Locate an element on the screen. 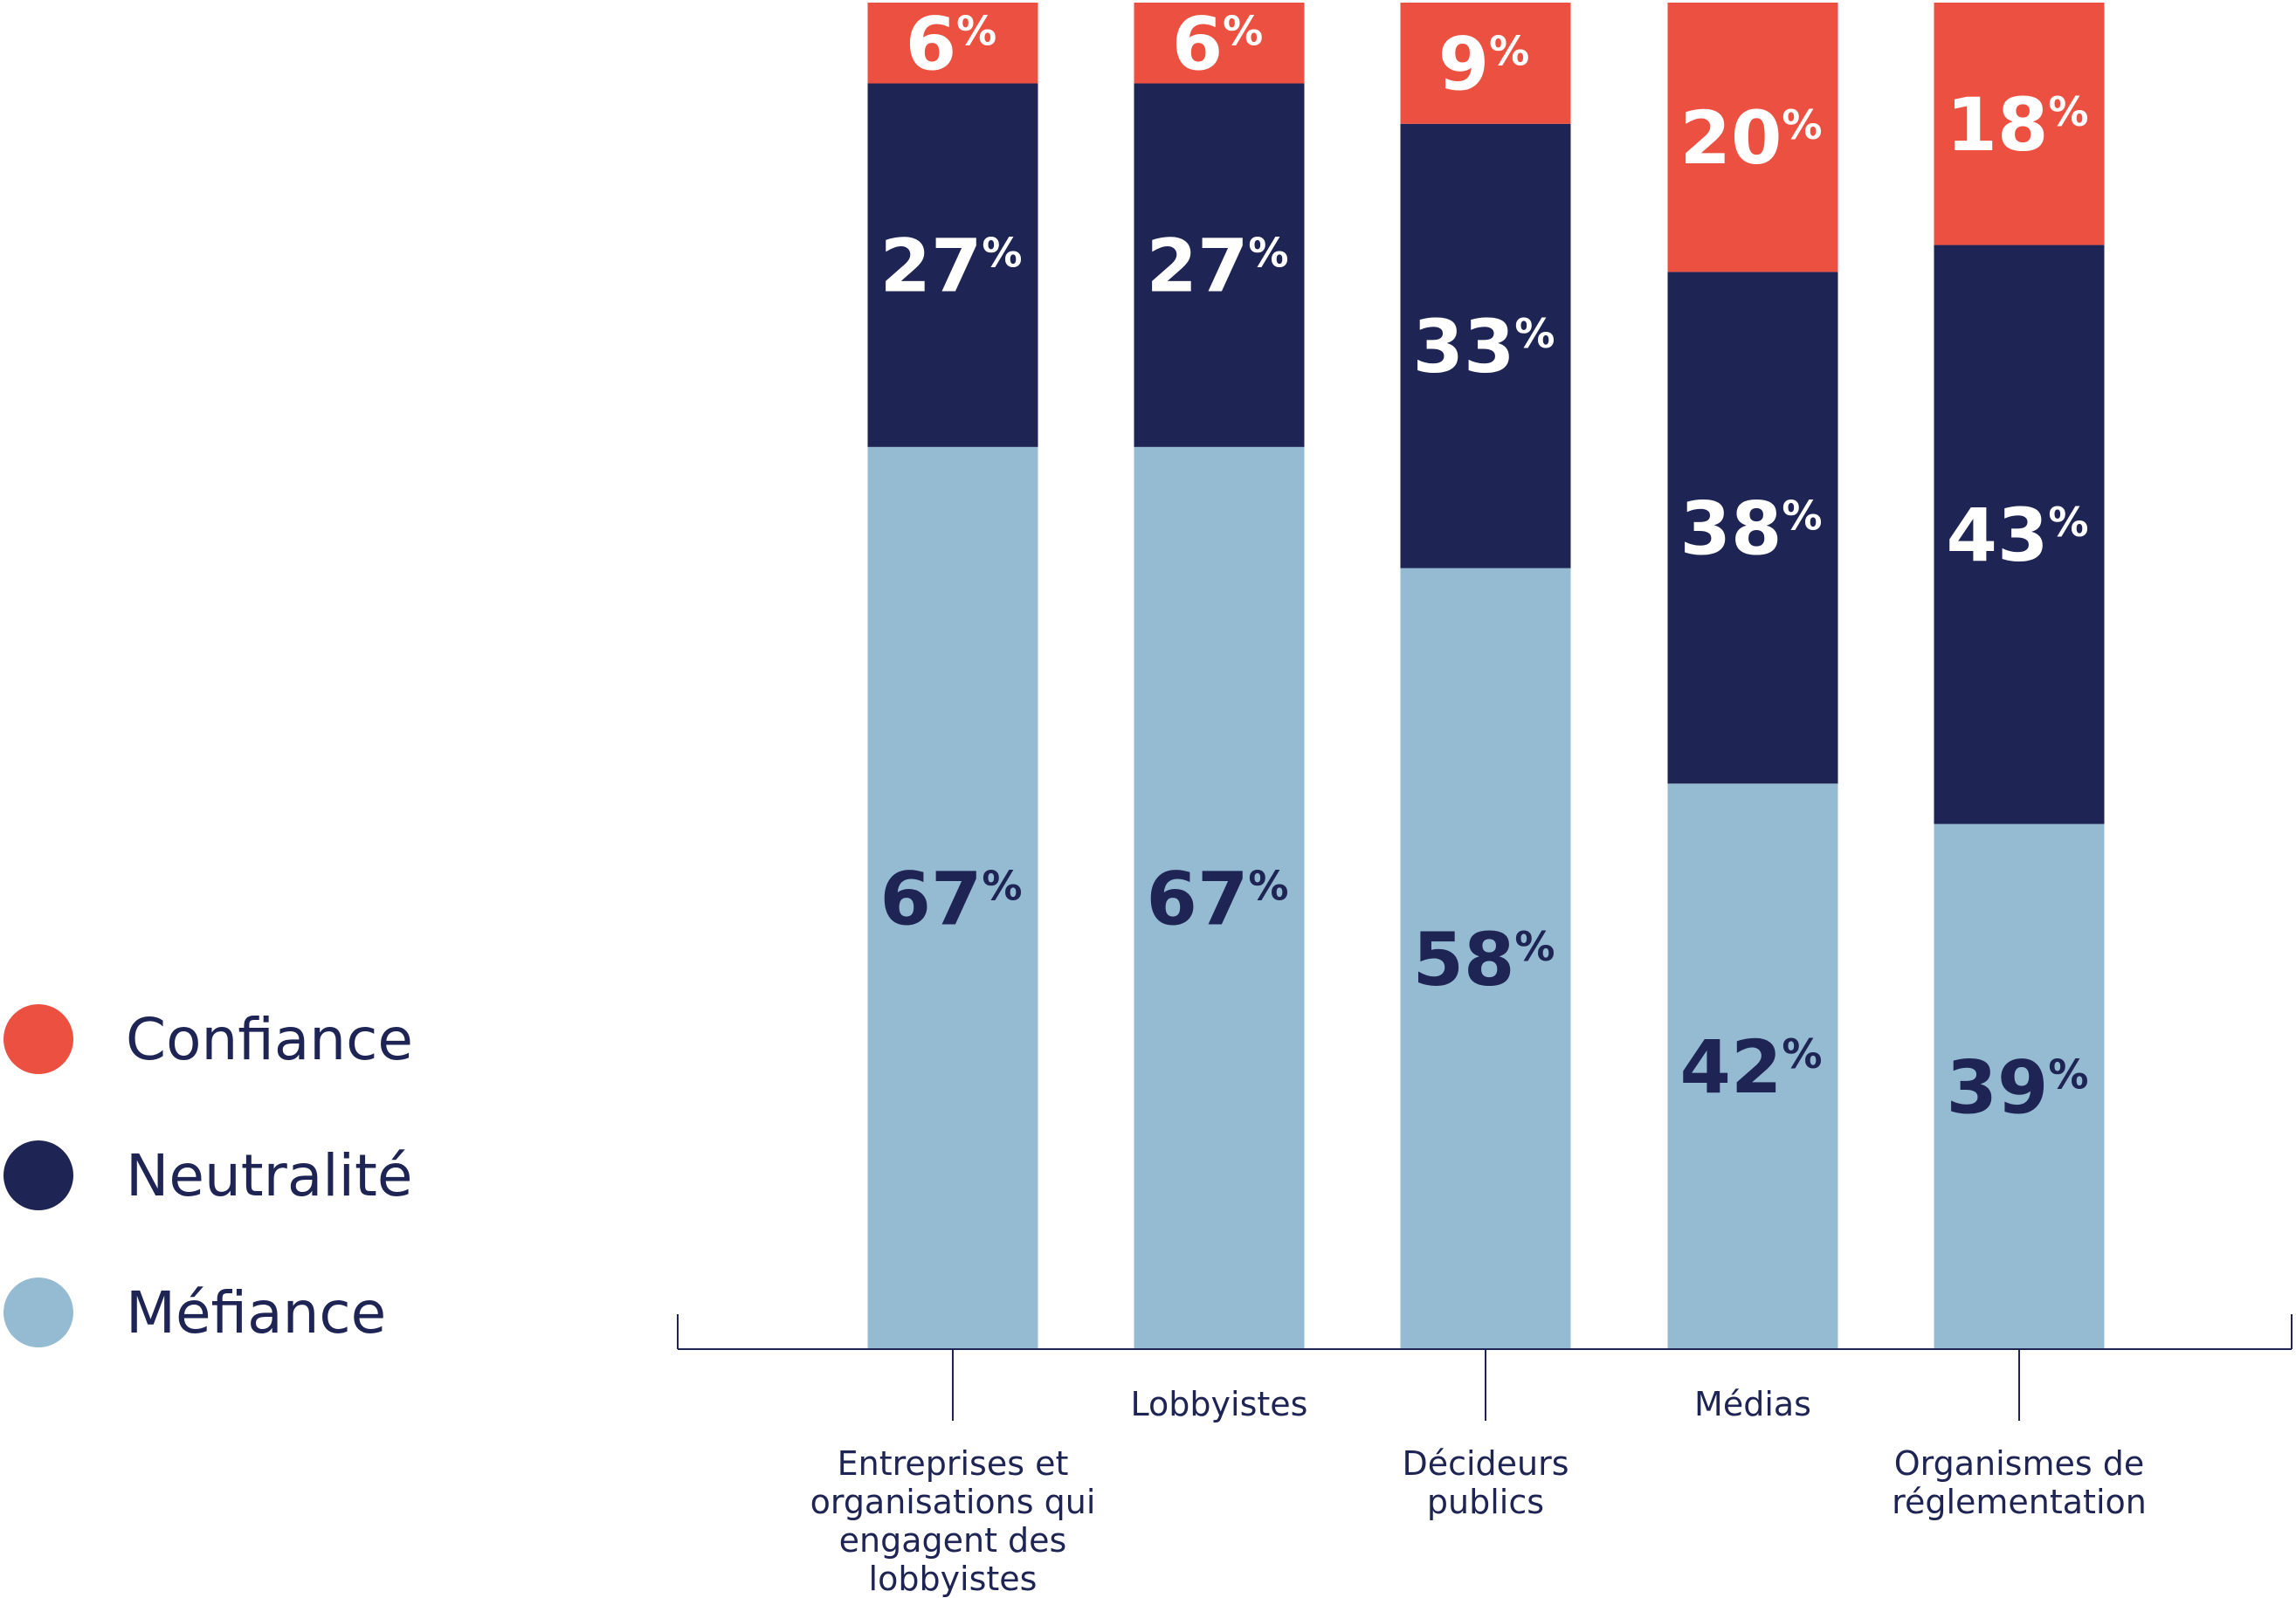 The width and height of the screenshot is (2296, 1598). data-label-confiance-2: 6% is located at coordinates (1218, 43).